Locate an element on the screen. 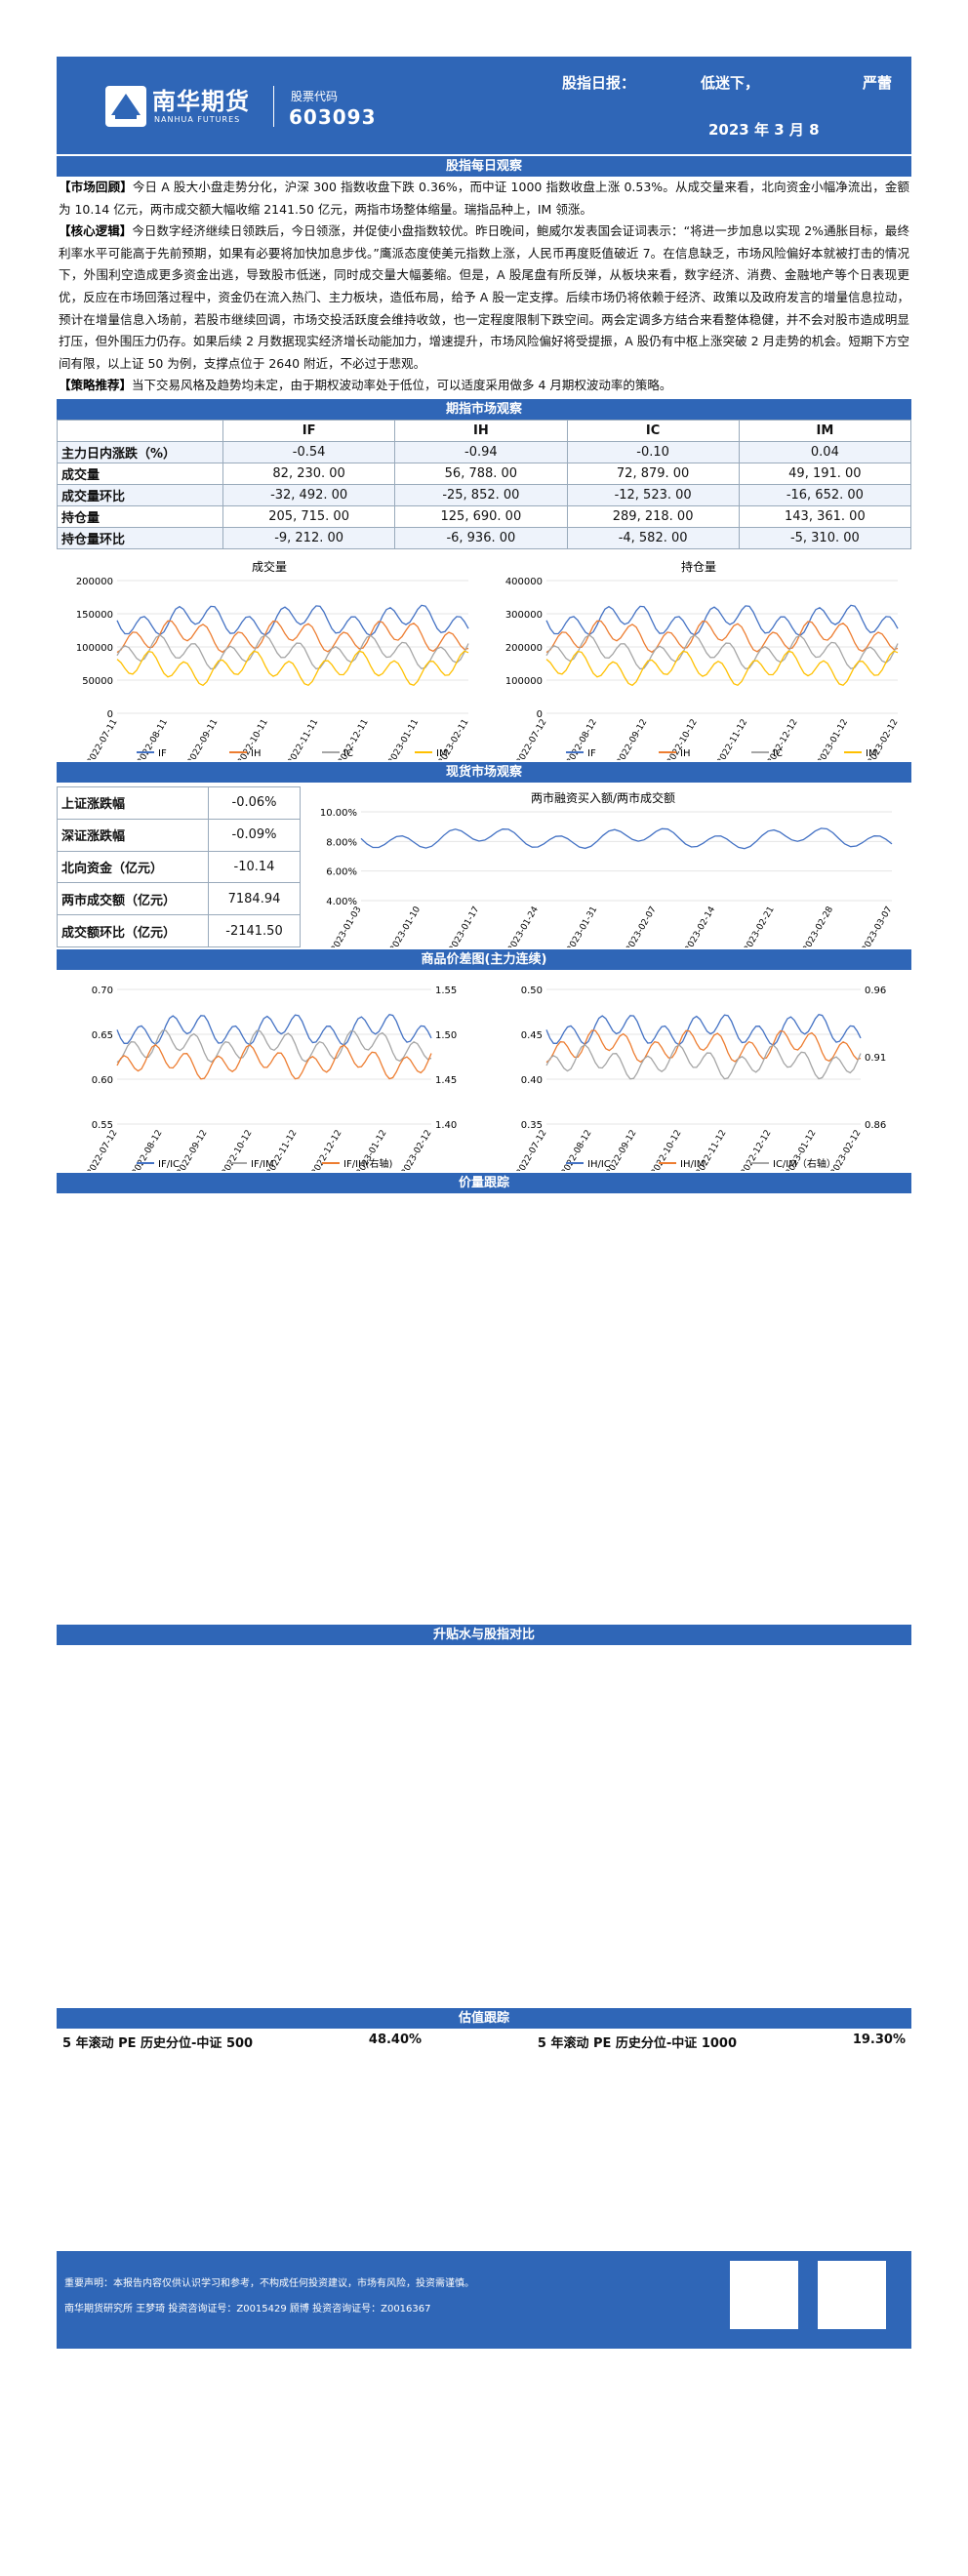 This screenshot has height=2576, width=968. y2-tick-label: 1.50 is located at coordinates (446, 1035).